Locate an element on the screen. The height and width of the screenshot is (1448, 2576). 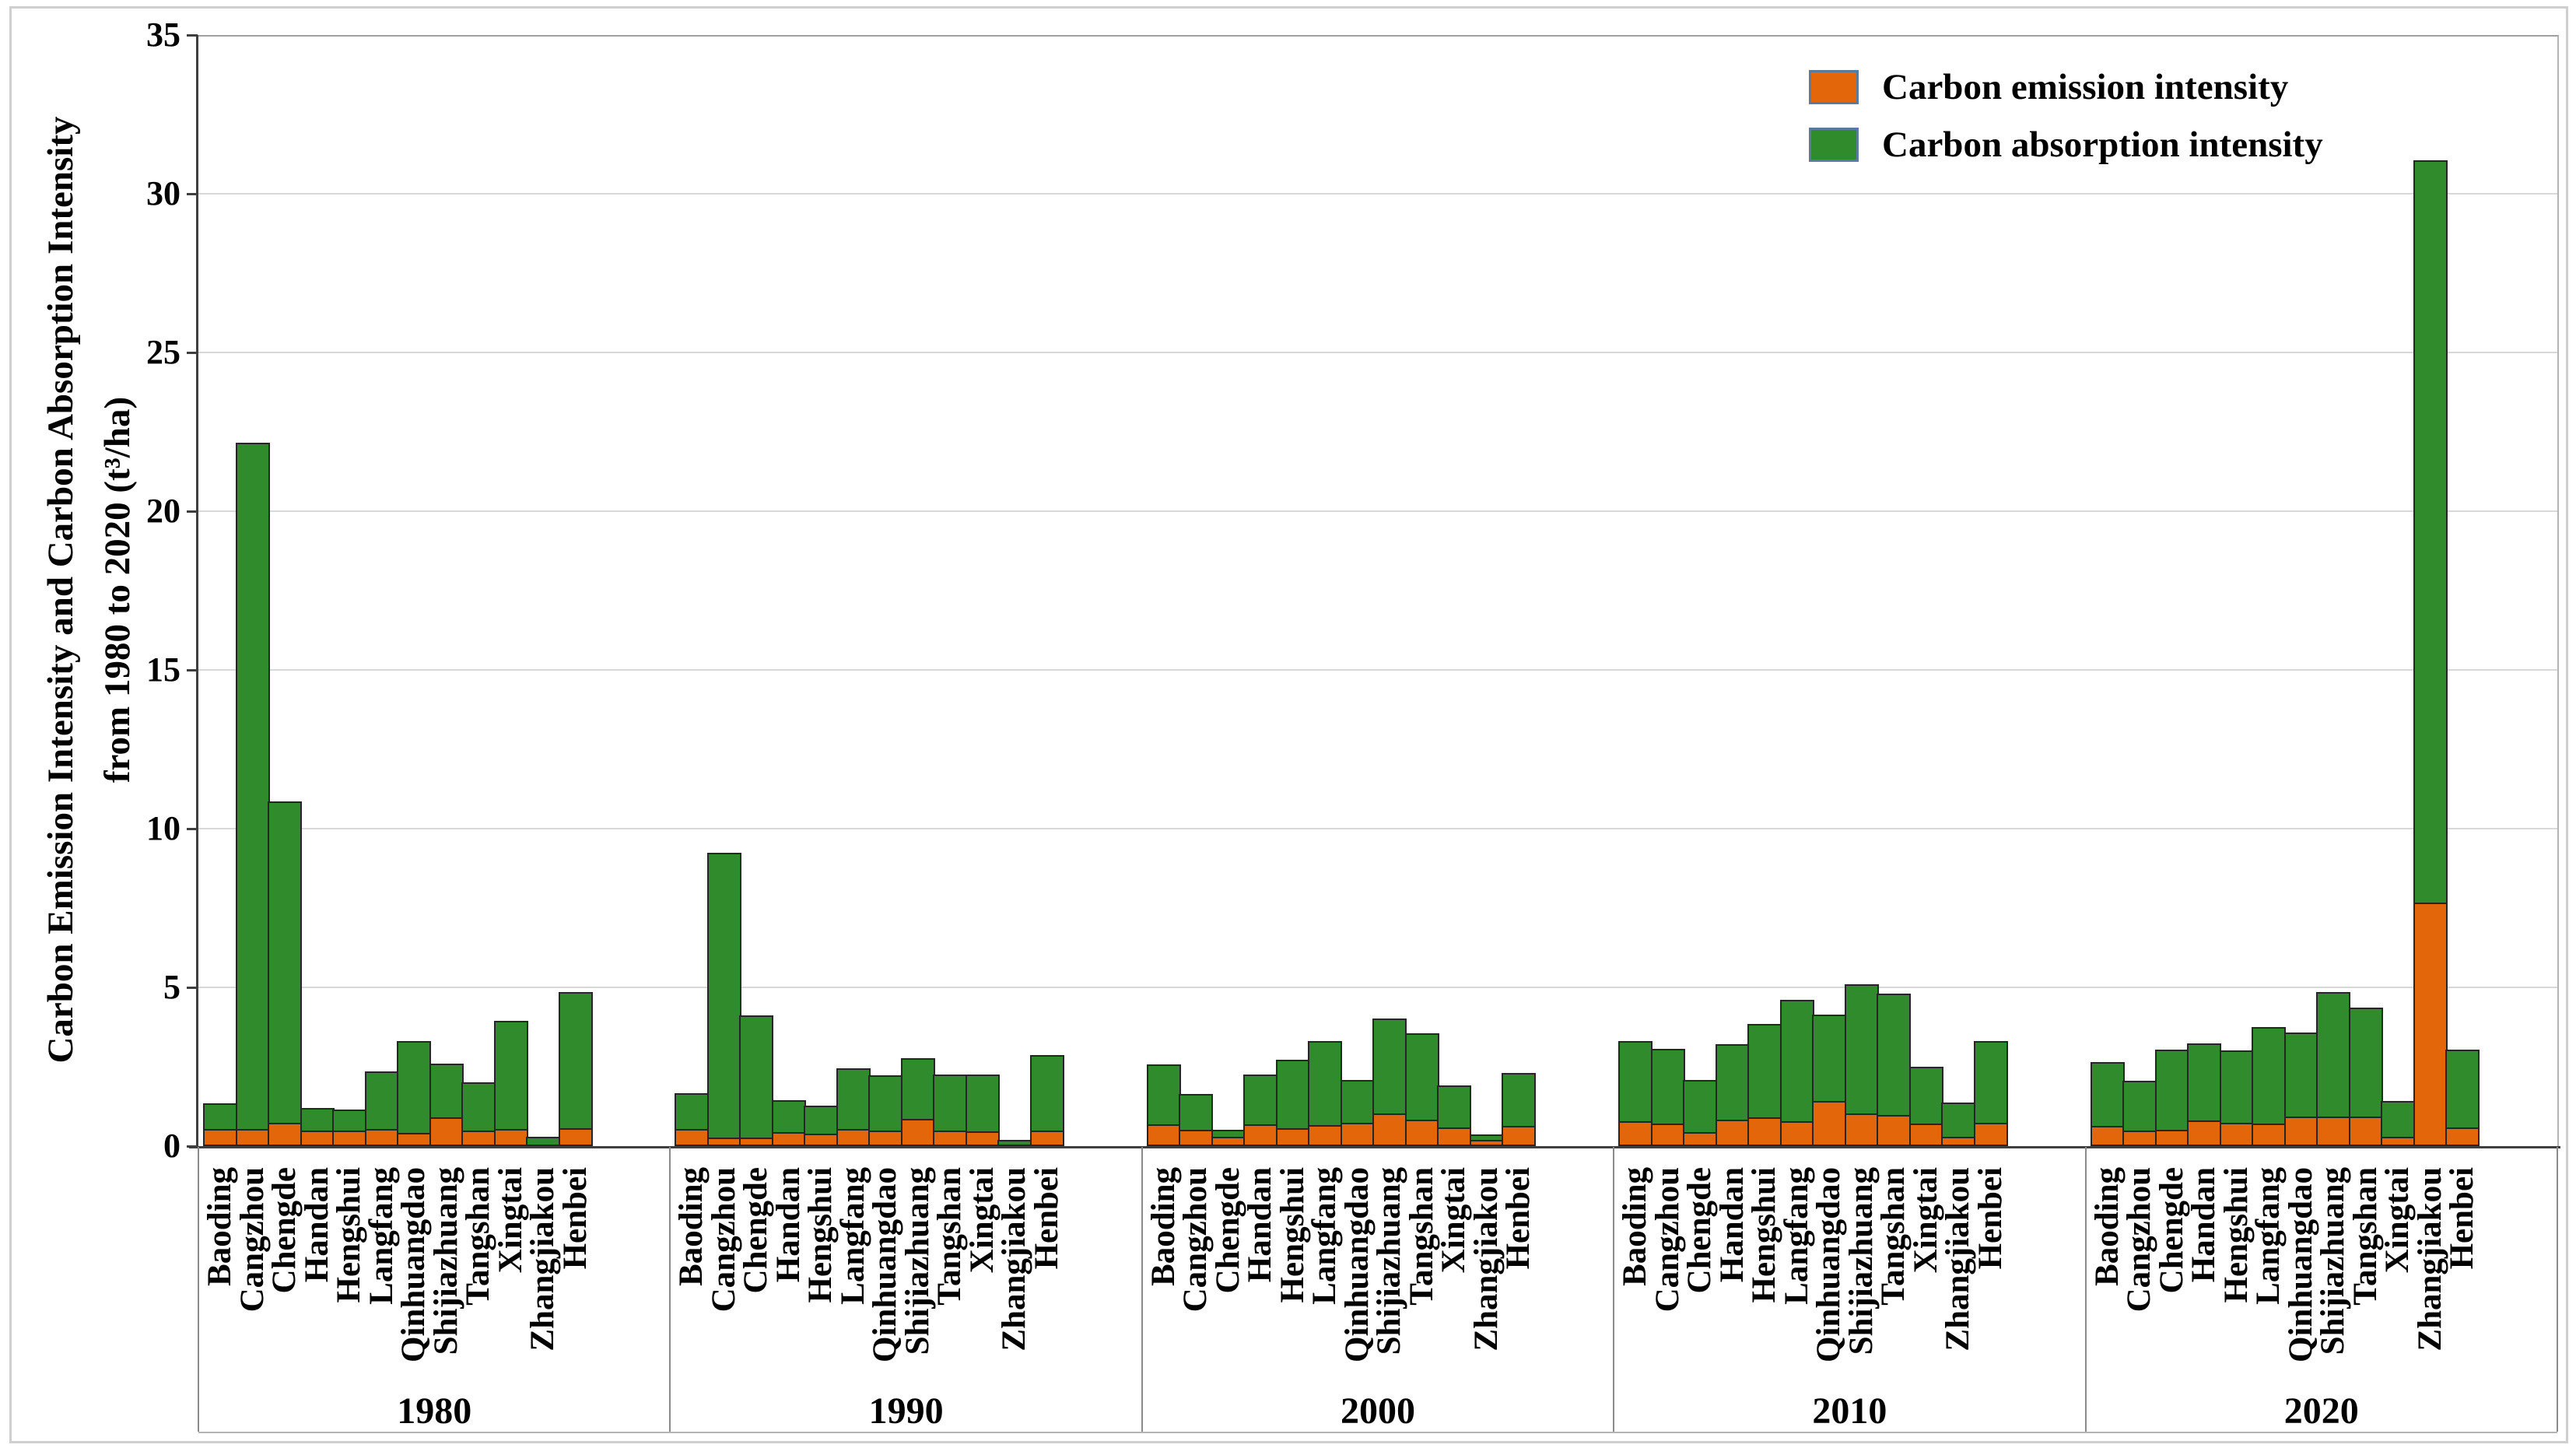
bar-emission-1980-Tangshan is located at coordinates (478, 1138).